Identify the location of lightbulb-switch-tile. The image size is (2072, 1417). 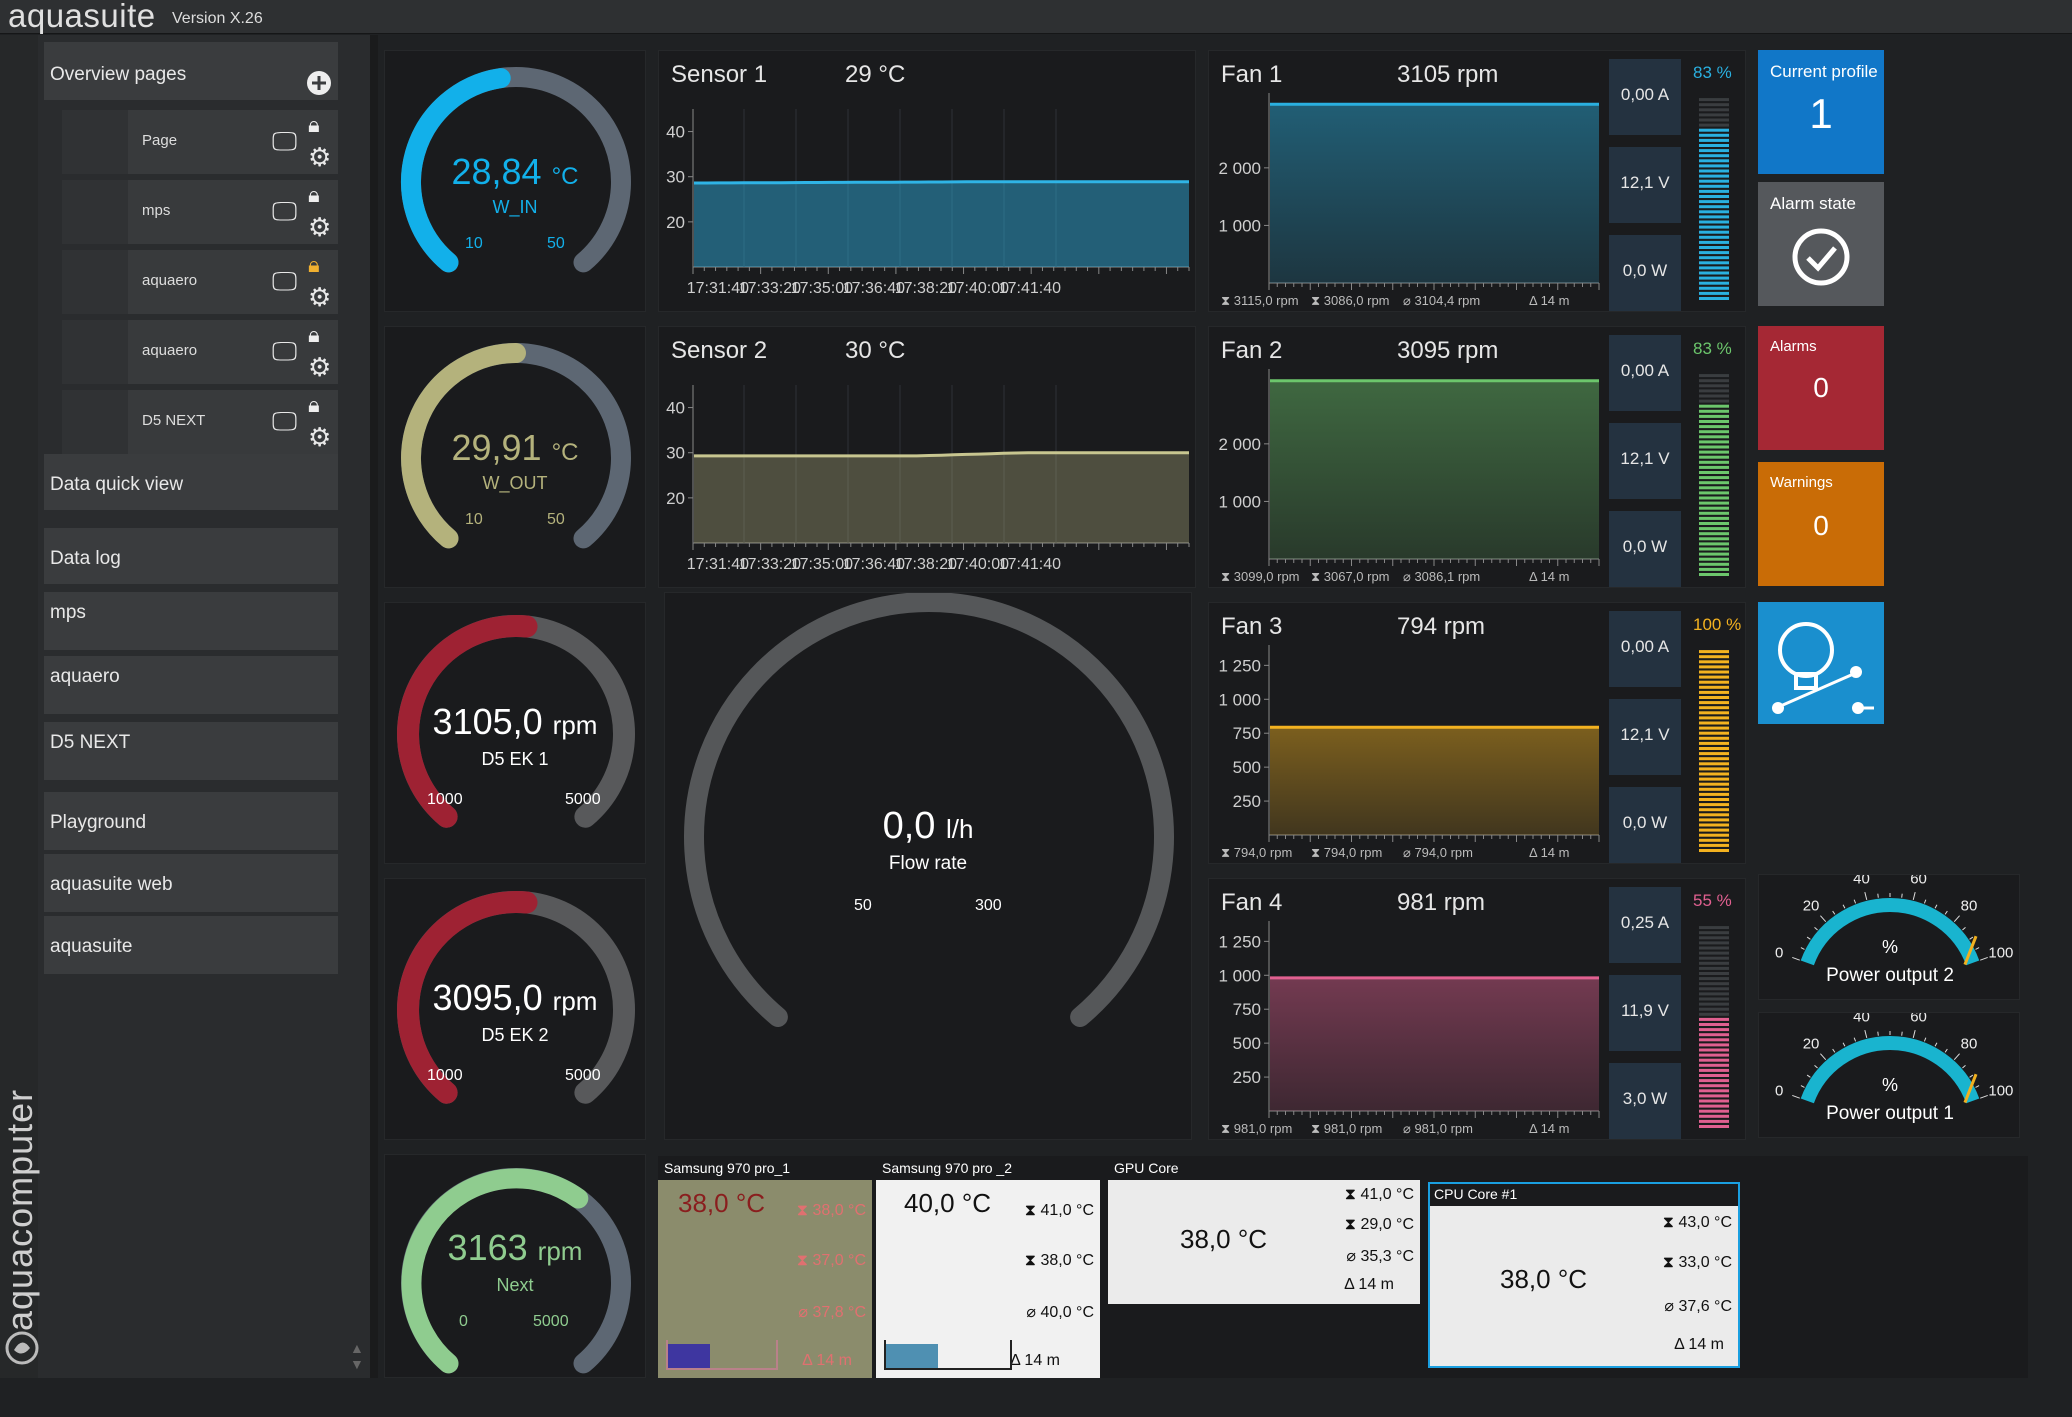
(1821, 663).